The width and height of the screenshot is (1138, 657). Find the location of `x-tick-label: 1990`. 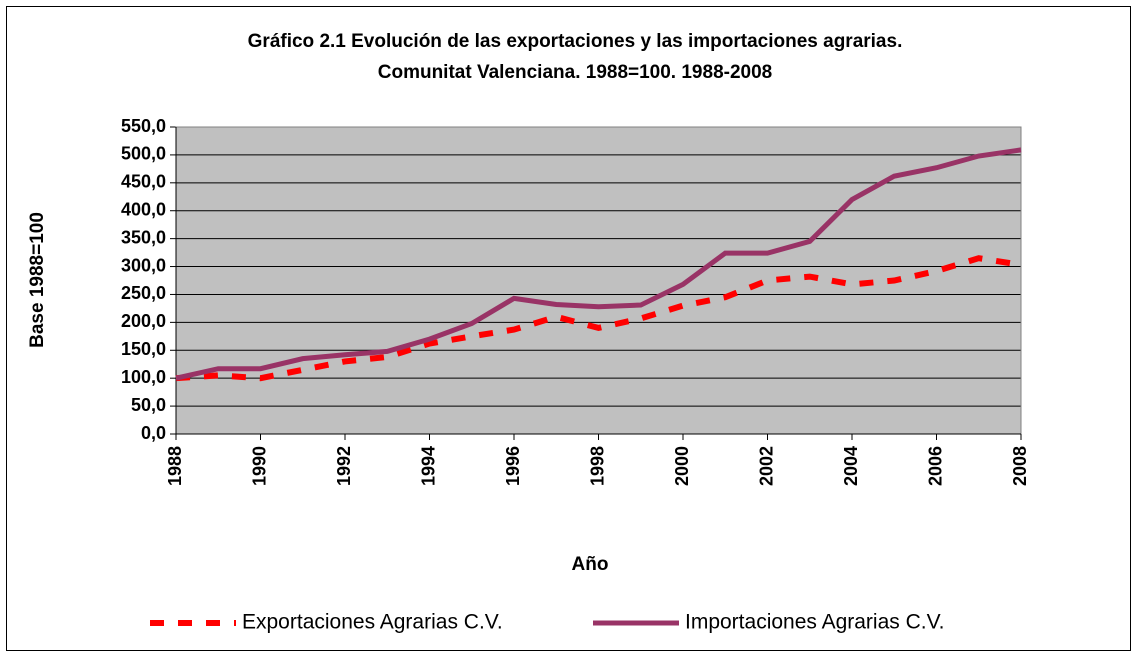

x-tick-label: 1990 is located at coordinates (259, 466).